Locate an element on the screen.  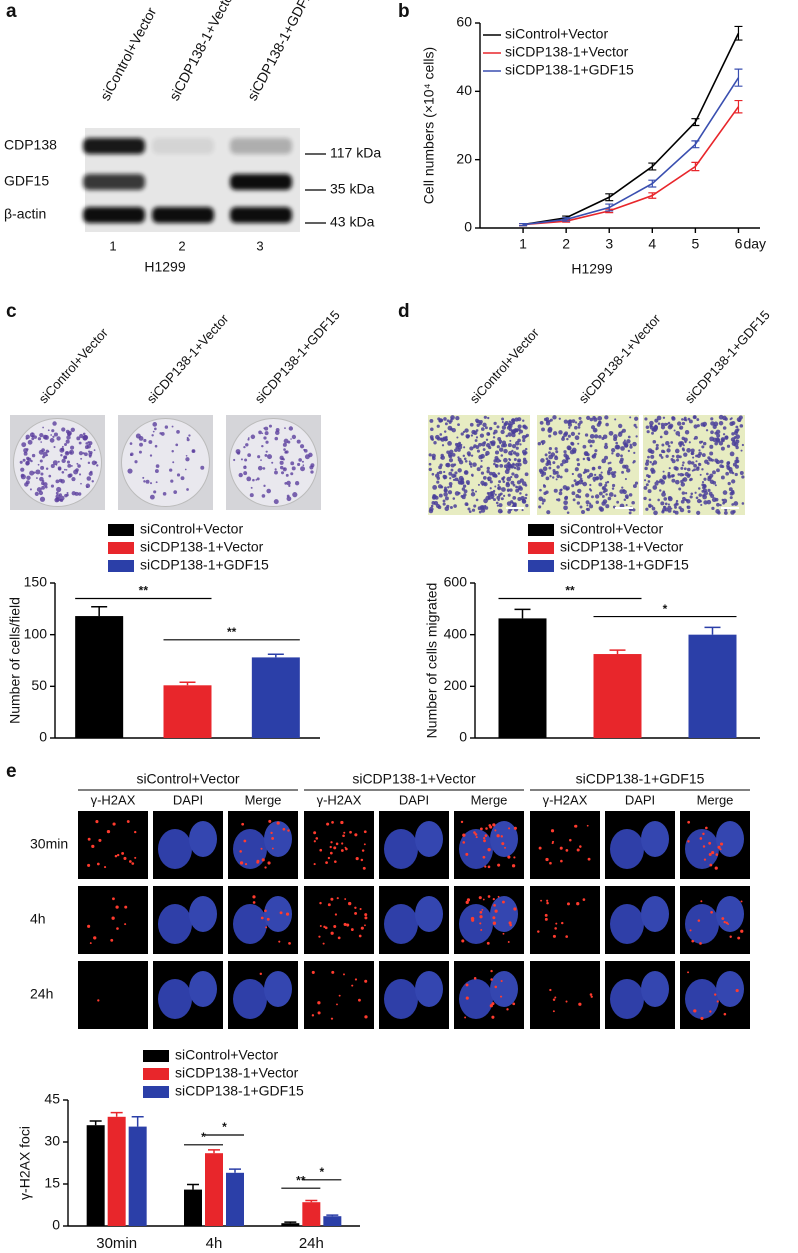
x-tick-label: 30min is located at coordinates (116, 1243).